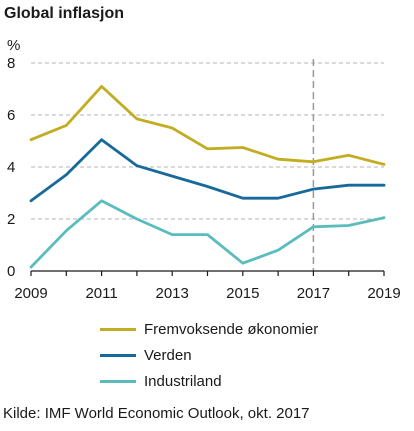  Describe the element at coordinates (207, 273) in the screenshot. I see `x-axis` at that location.